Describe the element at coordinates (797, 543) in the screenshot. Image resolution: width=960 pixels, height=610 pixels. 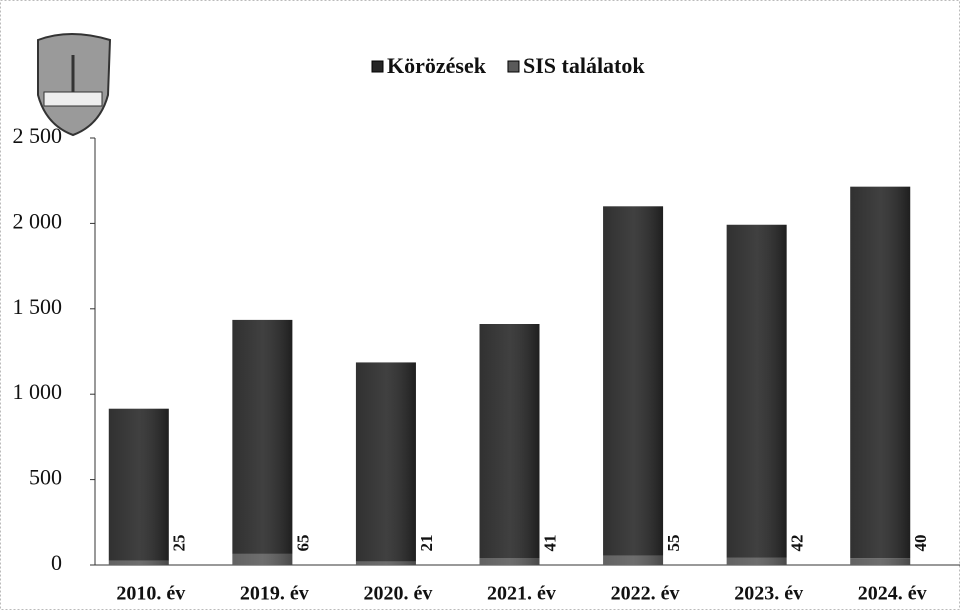
I see `value-label: 42` at that location.